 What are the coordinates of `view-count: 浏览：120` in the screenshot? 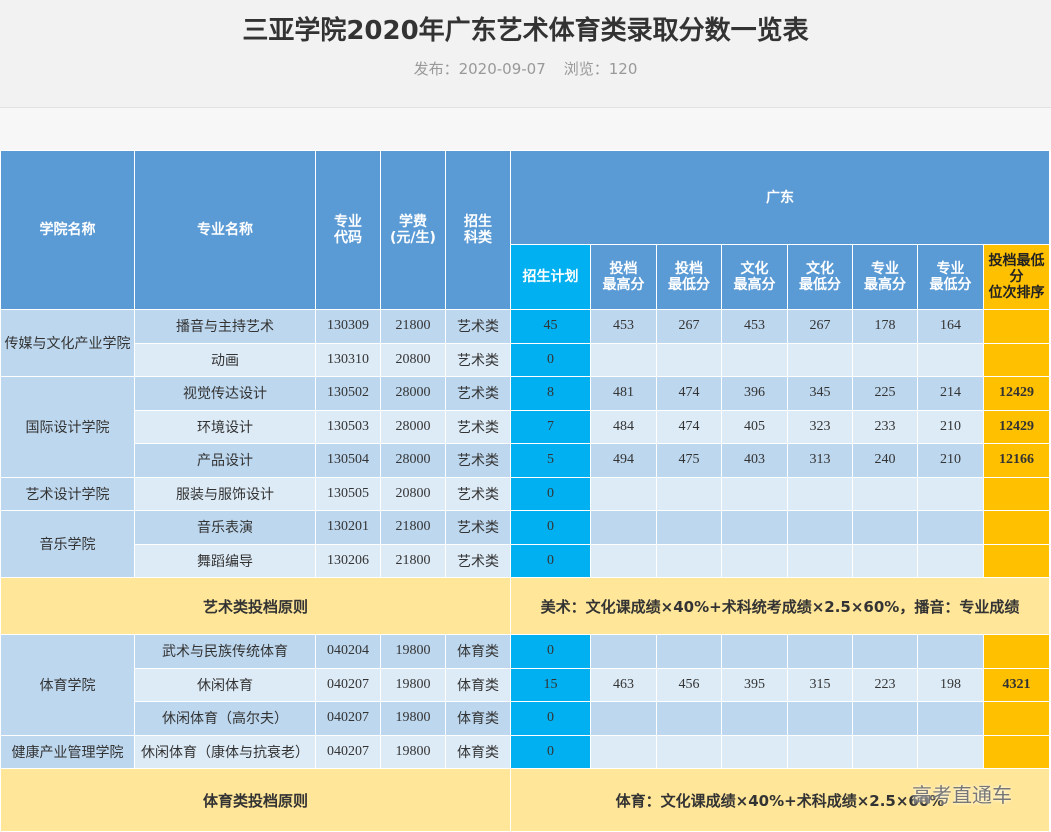 It's located at (600, 69).